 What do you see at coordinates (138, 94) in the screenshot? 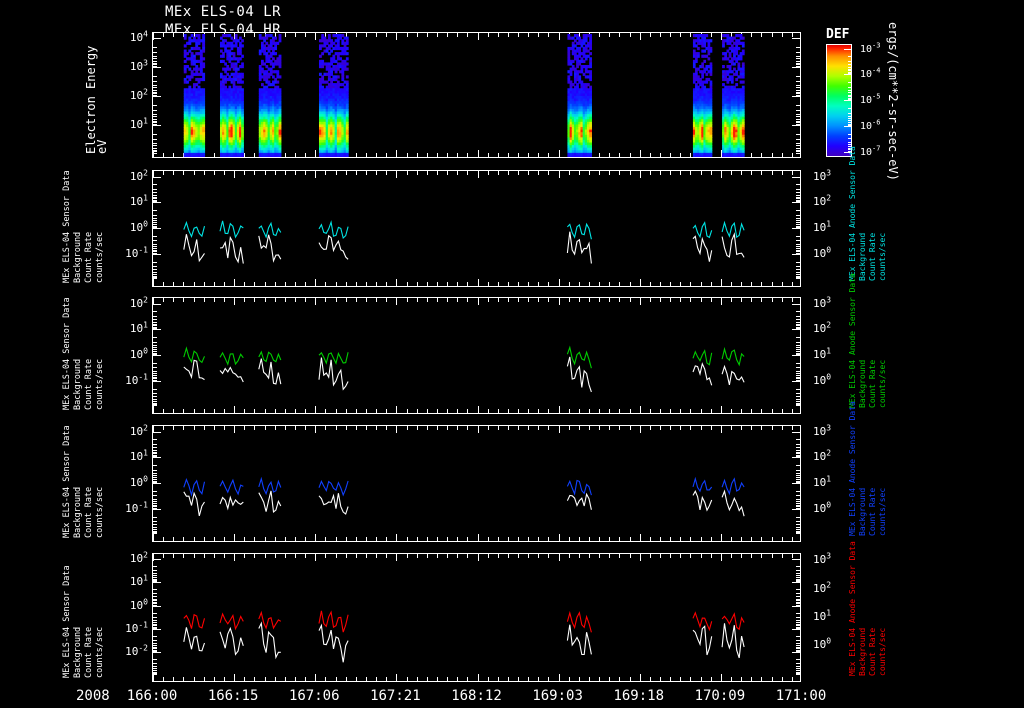
I see `y-axis-label-left: 10²` at bounding box center [138, 94].